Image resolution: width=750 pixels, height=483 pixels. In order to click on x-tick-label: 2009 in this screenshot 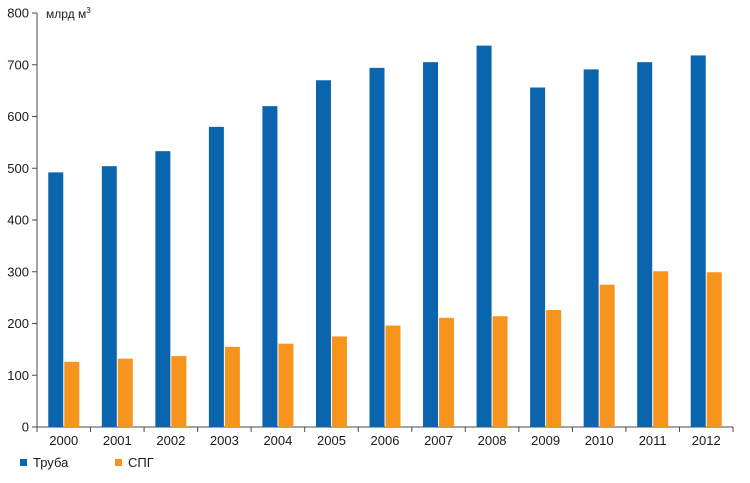, I will do `click(545, 440)`.